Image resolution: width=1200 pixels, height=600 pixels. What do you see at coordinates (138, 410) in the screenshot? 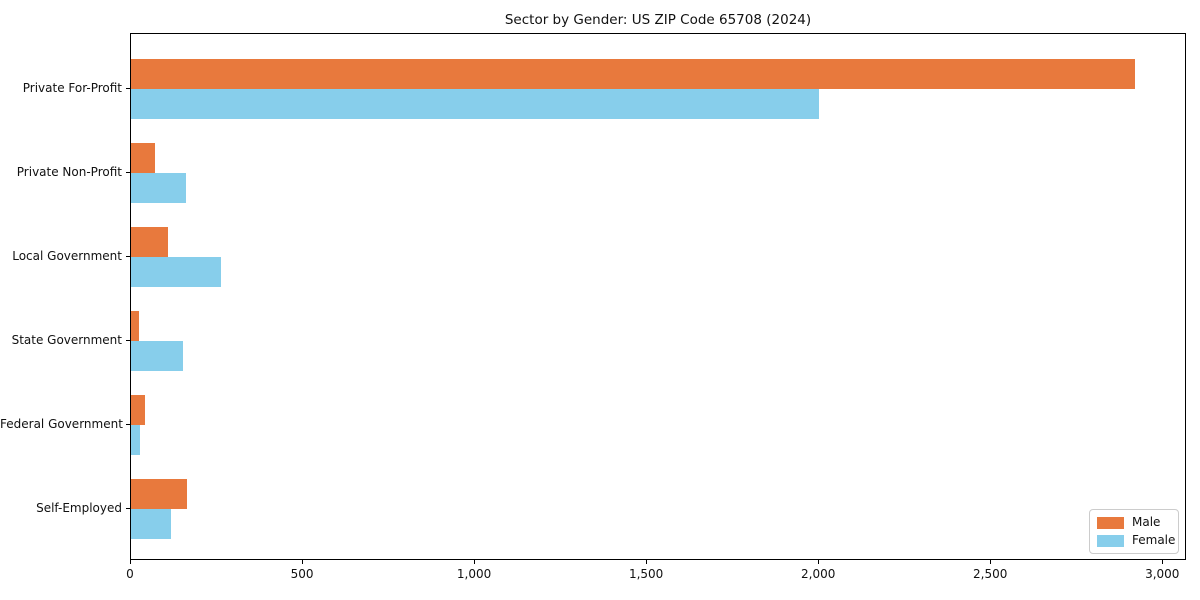
I see `bar-male-federal-government` at bounding box center [138, 410].